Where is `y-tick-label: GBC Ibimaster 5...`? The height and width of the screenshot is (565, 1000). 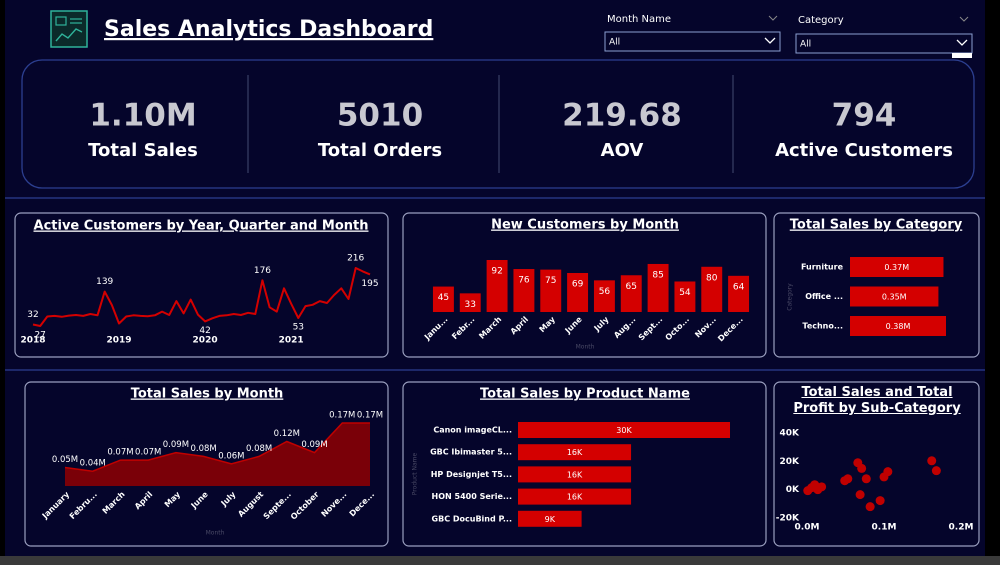 y-tick-label: GBC Ibimaster 5... is located at coordinates (471, 452).